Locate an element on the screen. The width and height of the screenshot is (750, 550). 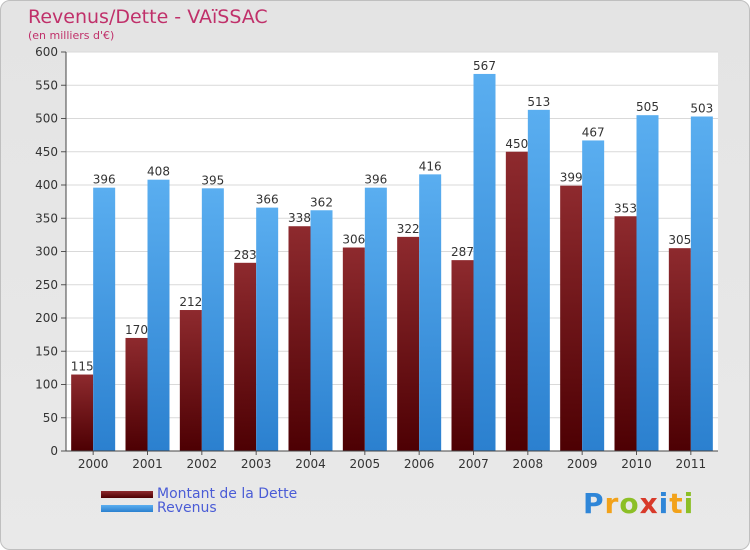
y-tick-label: 550 is located at coordinates (46, 85).